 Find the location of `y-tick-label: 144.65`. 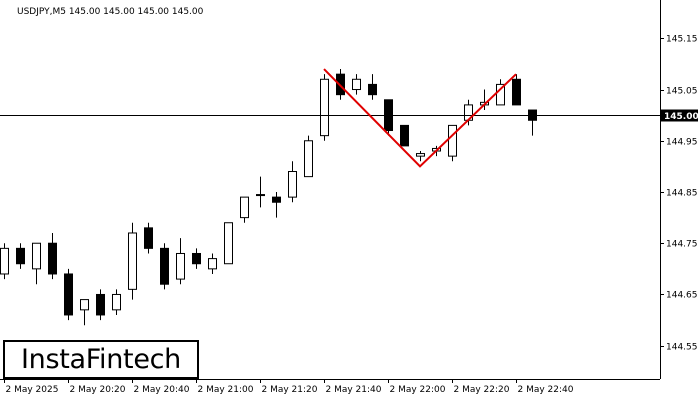

y-tick-label: 144.65 is located at coordinates (682, 296).